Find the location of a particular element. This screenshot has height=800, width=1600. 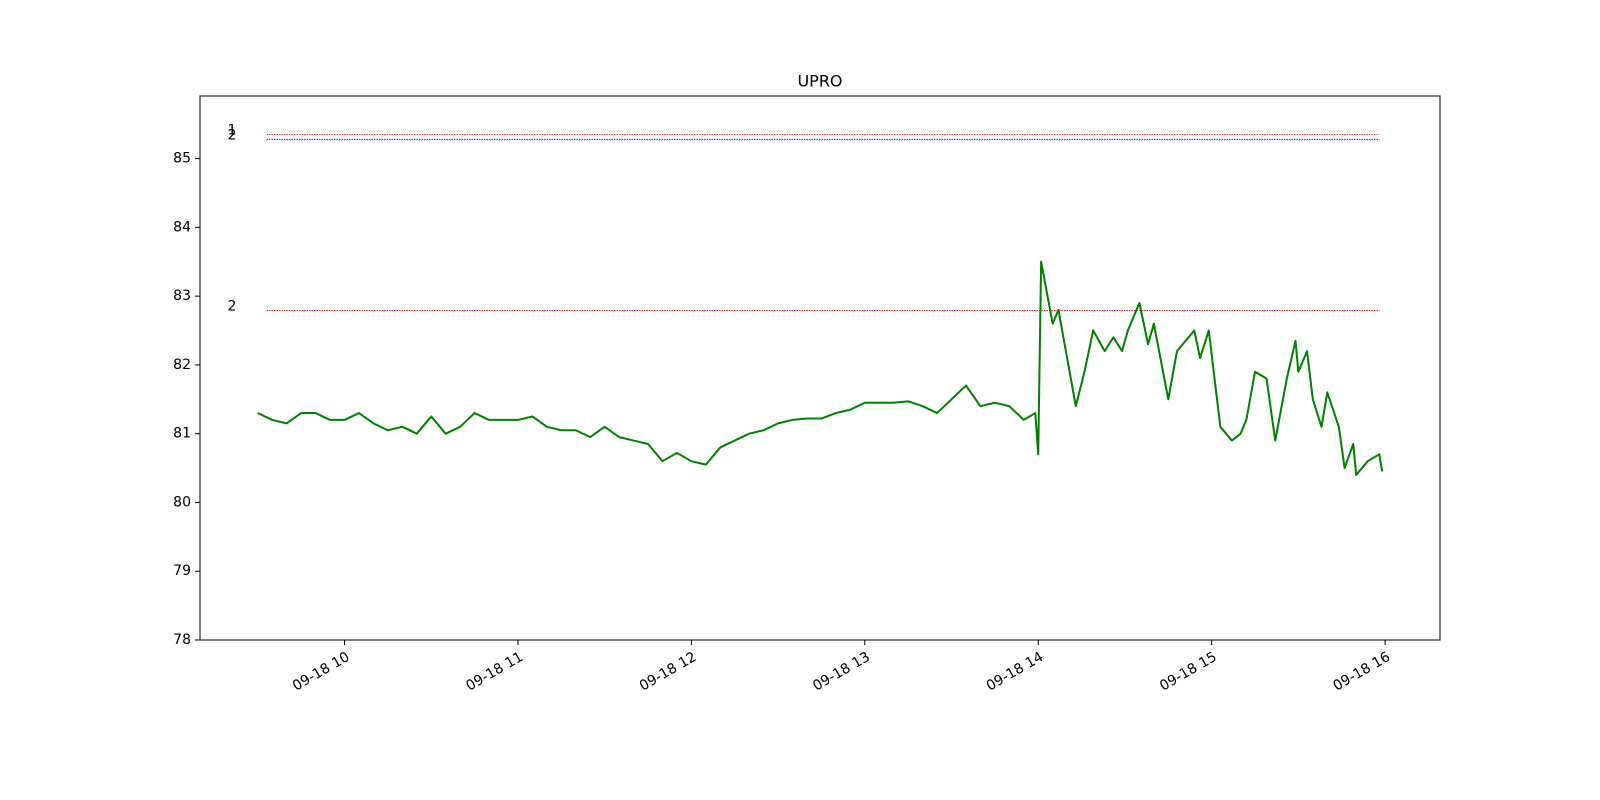

y-tick-label: 82 is located at coordinates (182, 365).